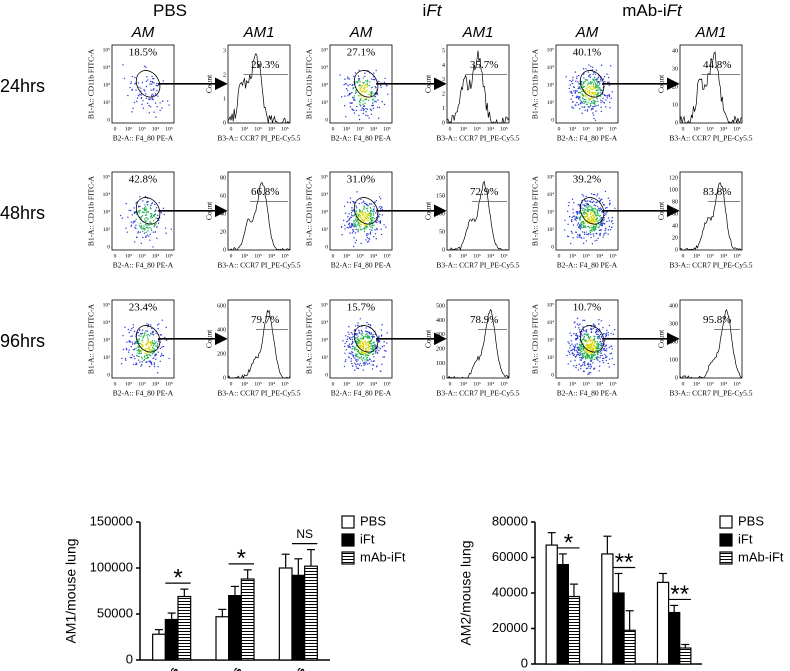  I want to click on x-tick-label: 10³, so click(142, 129).